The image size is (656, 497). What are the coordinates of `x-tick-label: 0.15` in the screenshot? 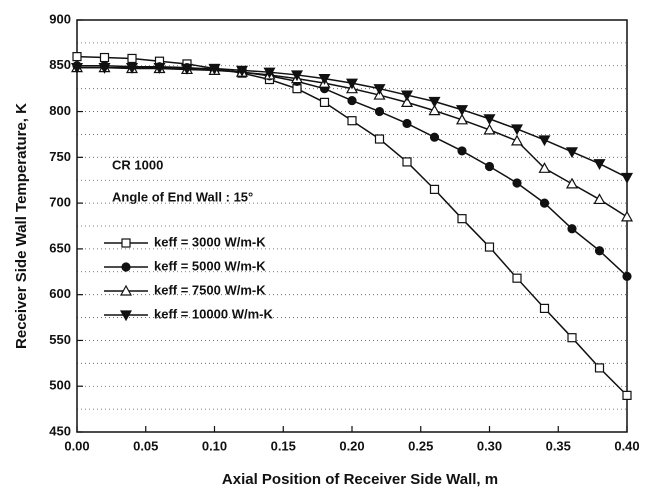 It's located at (283, 445).